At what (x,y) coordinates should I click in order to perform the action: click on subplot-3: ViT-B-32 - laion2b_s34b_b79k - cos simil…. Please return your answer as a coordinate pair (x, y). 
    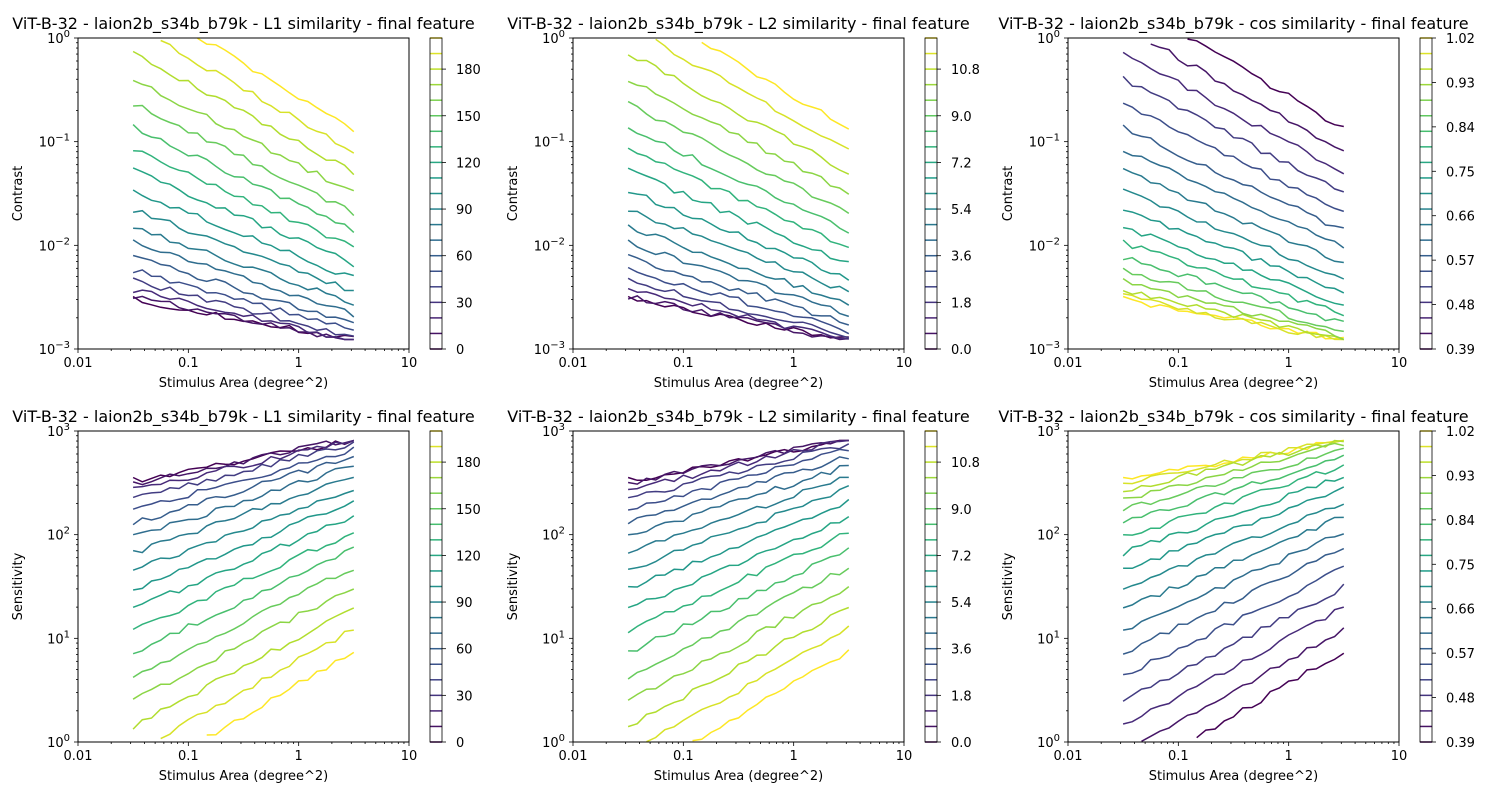
    Looking at the image, I should click on (1236, 202).